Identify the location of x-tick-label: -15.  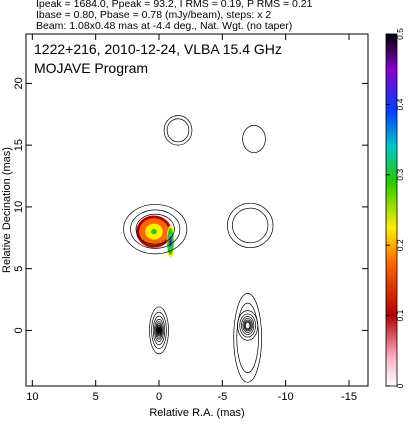
(349, 397).